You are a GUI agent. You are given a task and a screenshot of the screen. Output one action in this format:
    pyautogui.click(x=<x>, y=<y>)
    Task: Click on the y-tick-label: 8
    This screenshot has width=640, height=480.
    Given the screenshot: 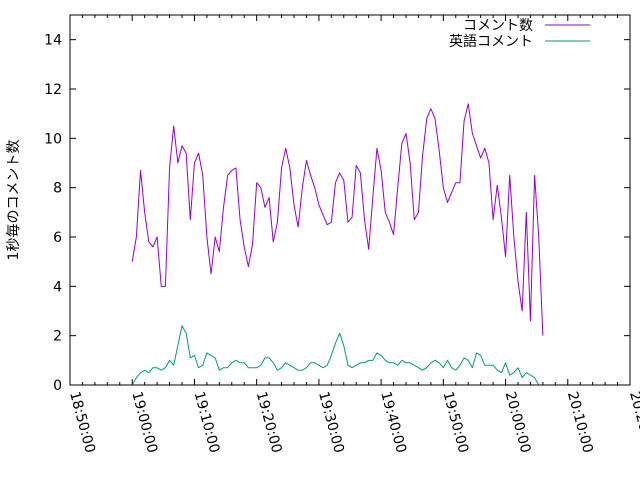 What is the action you would take?
    pyautogui.click(x=57, y=189)
    